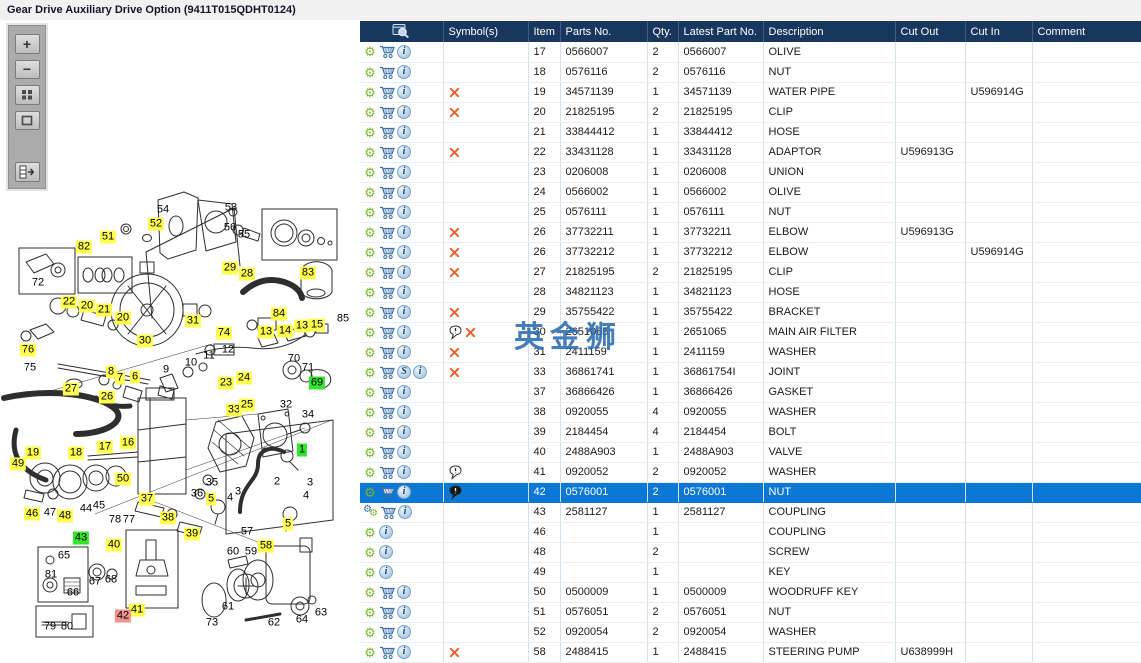 The width and height of the screenshot is (1141, 663). Describe the element at coordinates (750, 592) in the screenshot. I see `table-row: ⚙ i 50 0500009 1 0500009 WOODRUFF KEY` at that location.